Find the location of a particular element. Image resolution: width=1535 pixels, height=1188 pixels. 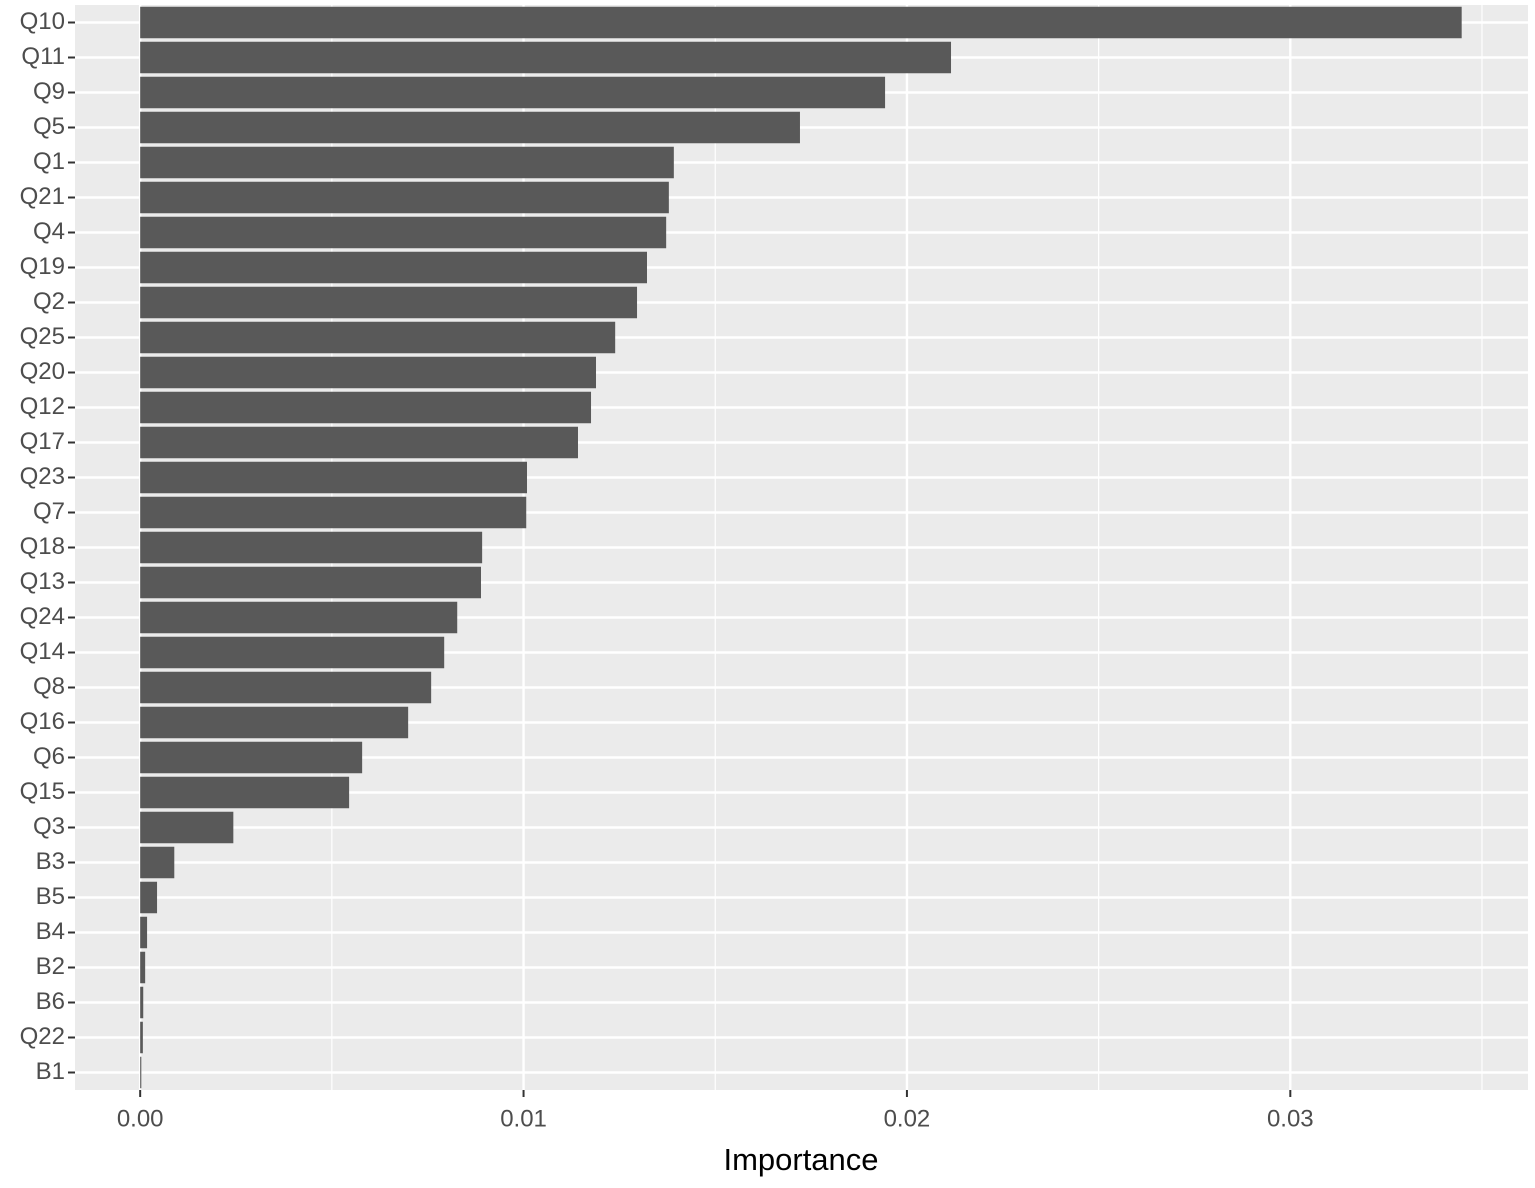

y-tick-label: B2 is located at coordinates (50, 966).